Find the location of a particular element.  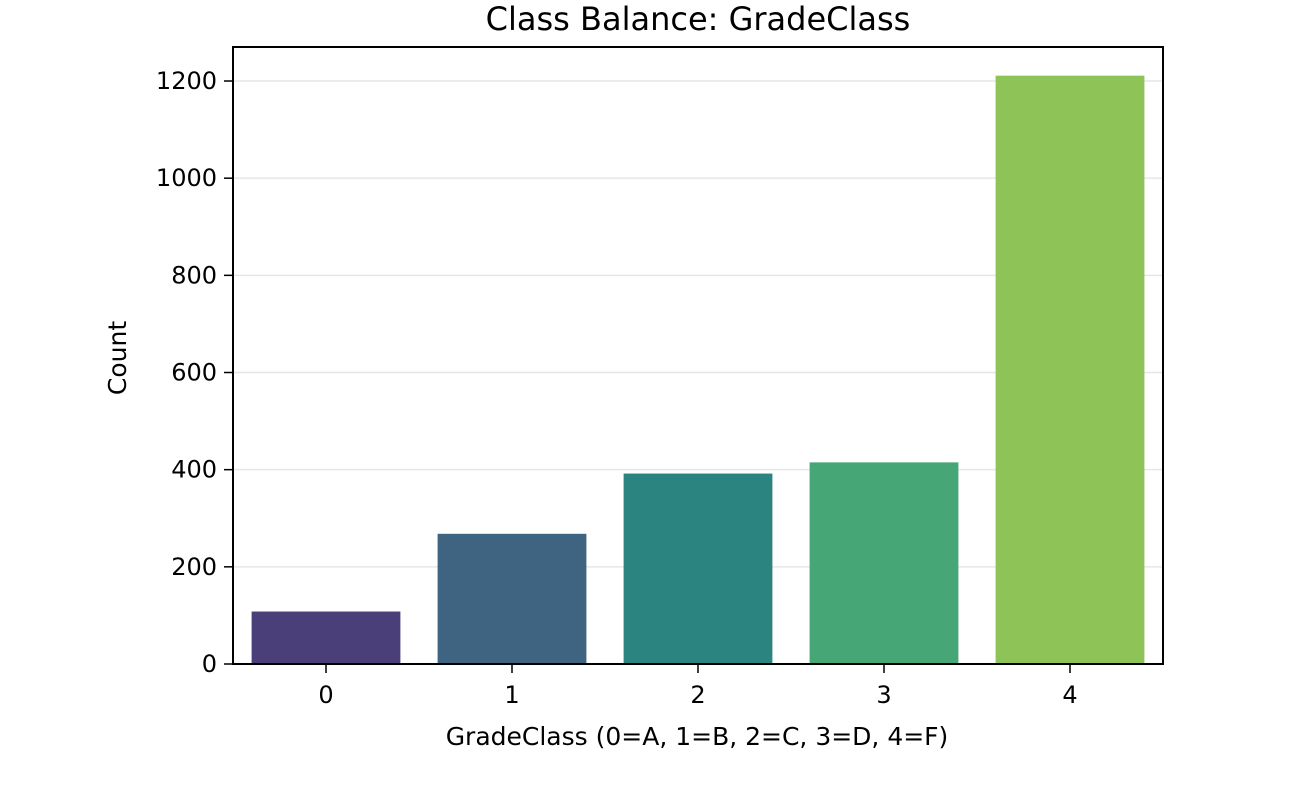

x-axis-label: GradeClass (0=A, 1=B, 2=C, 3=D, 4=F) is located at coordinates (697, 736).